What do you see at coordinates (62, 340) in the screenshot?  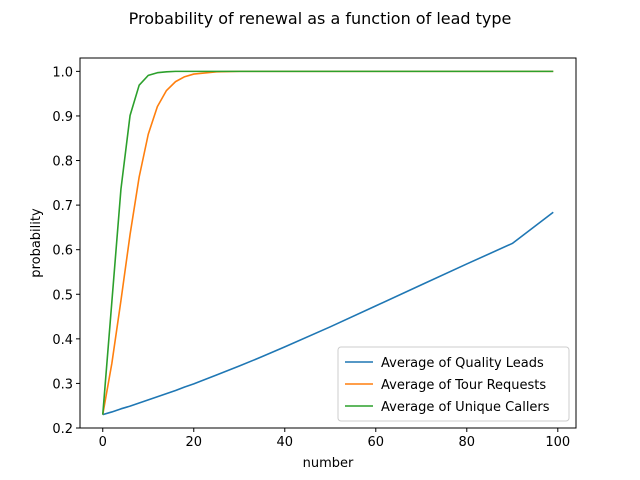 I see `y-tick-label: 0.4` at bounding box center [62, 340].